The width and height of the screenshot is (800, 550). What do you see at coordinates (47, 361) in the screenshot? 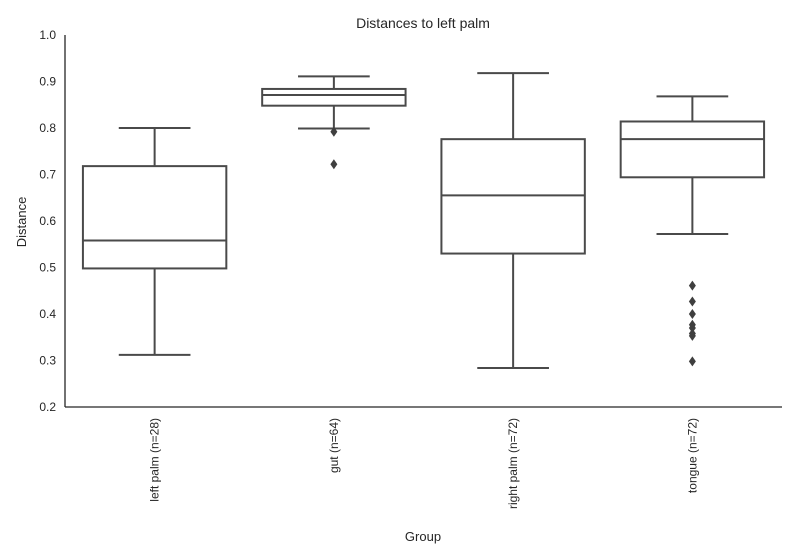
I see `y-tick-label: 0.3` at bounding box center [47, 361].